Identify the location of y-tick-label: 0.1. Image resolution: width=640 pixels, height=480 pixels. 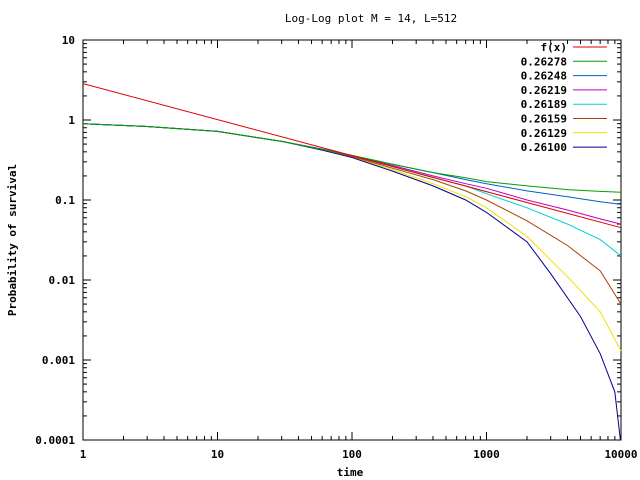
(65, 200).